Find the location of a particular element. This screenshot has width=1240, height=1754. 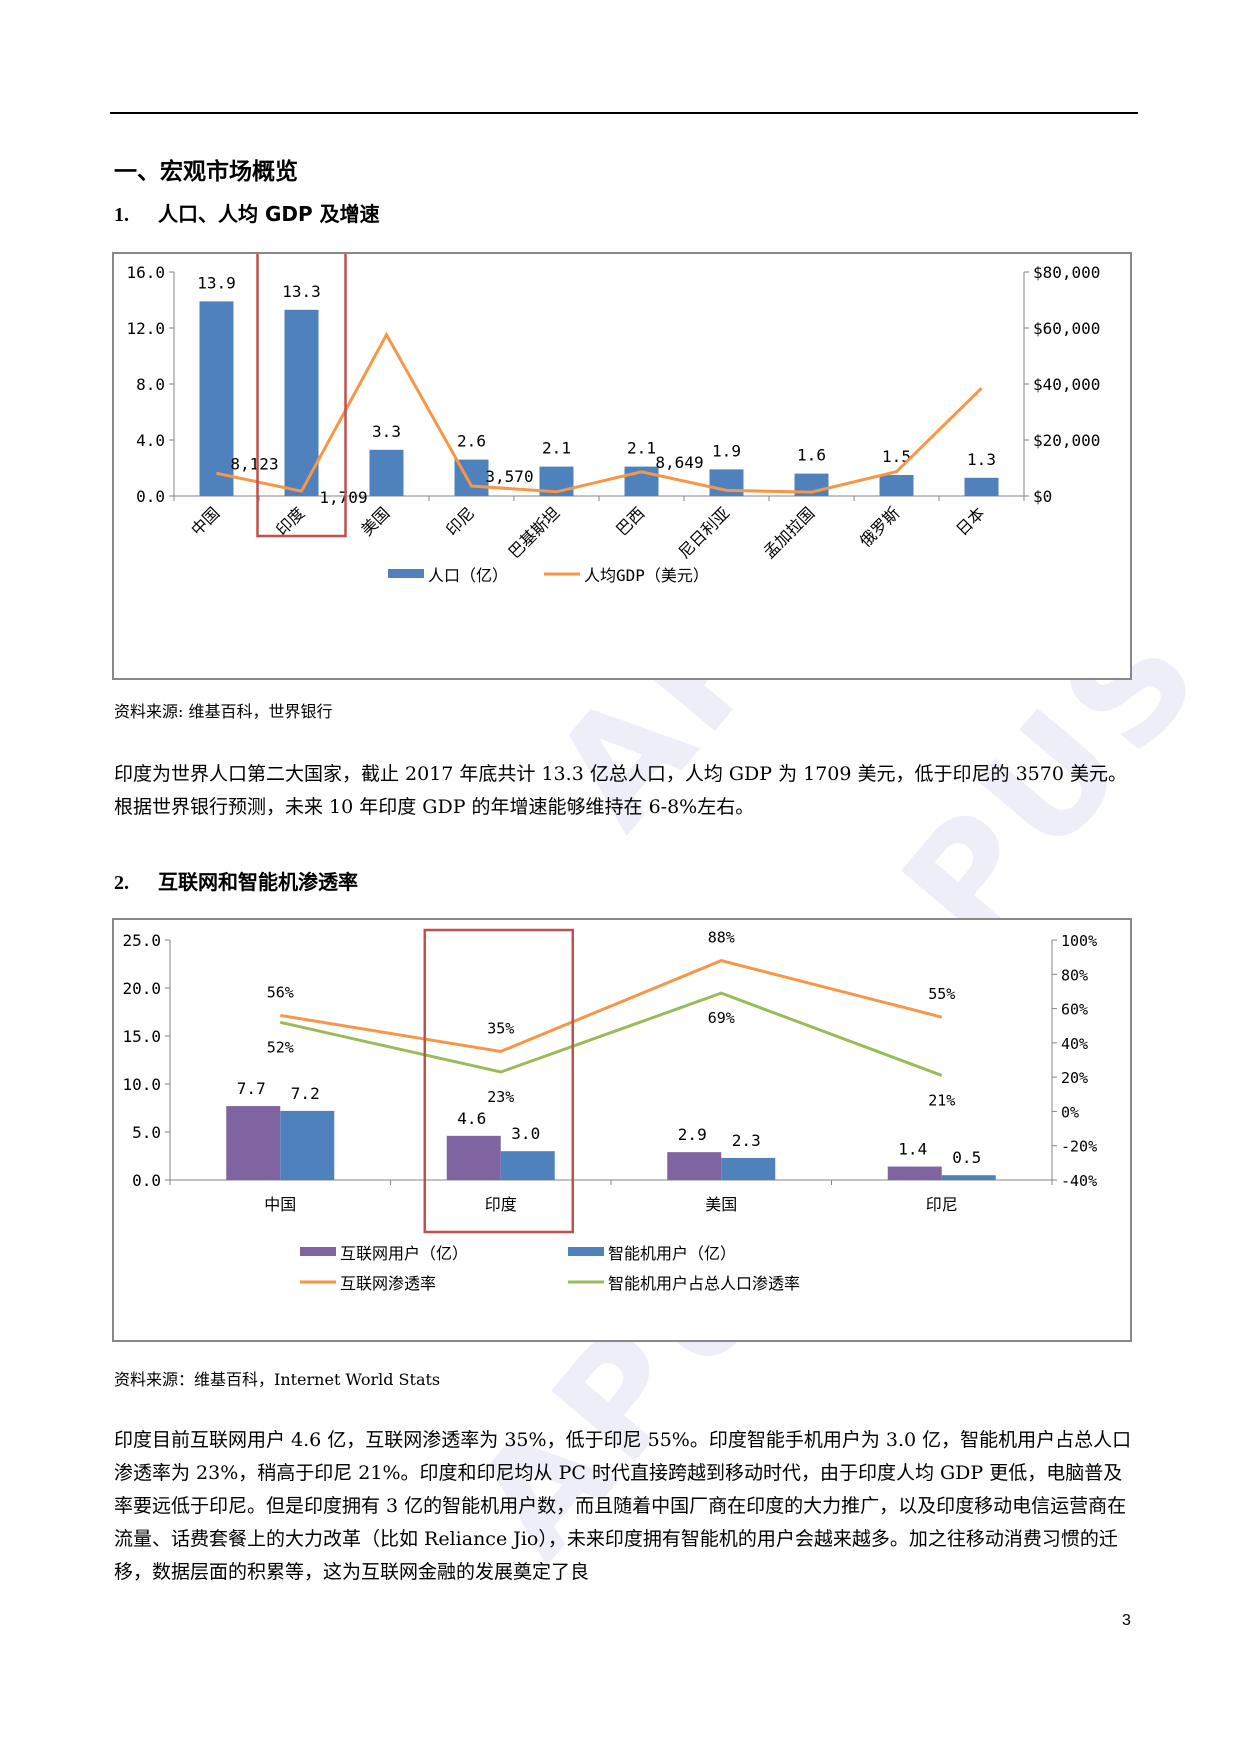

legend-label-population: 人口（亿） is located at coordinates (468, 575).